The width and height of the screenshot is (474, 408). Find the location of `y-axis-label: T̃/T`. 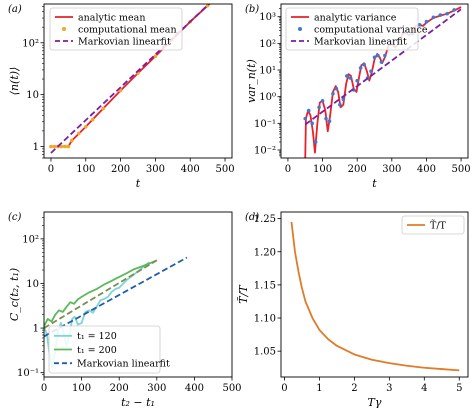

y-axis-label: T̃/T is located at coordinates (243, 294).